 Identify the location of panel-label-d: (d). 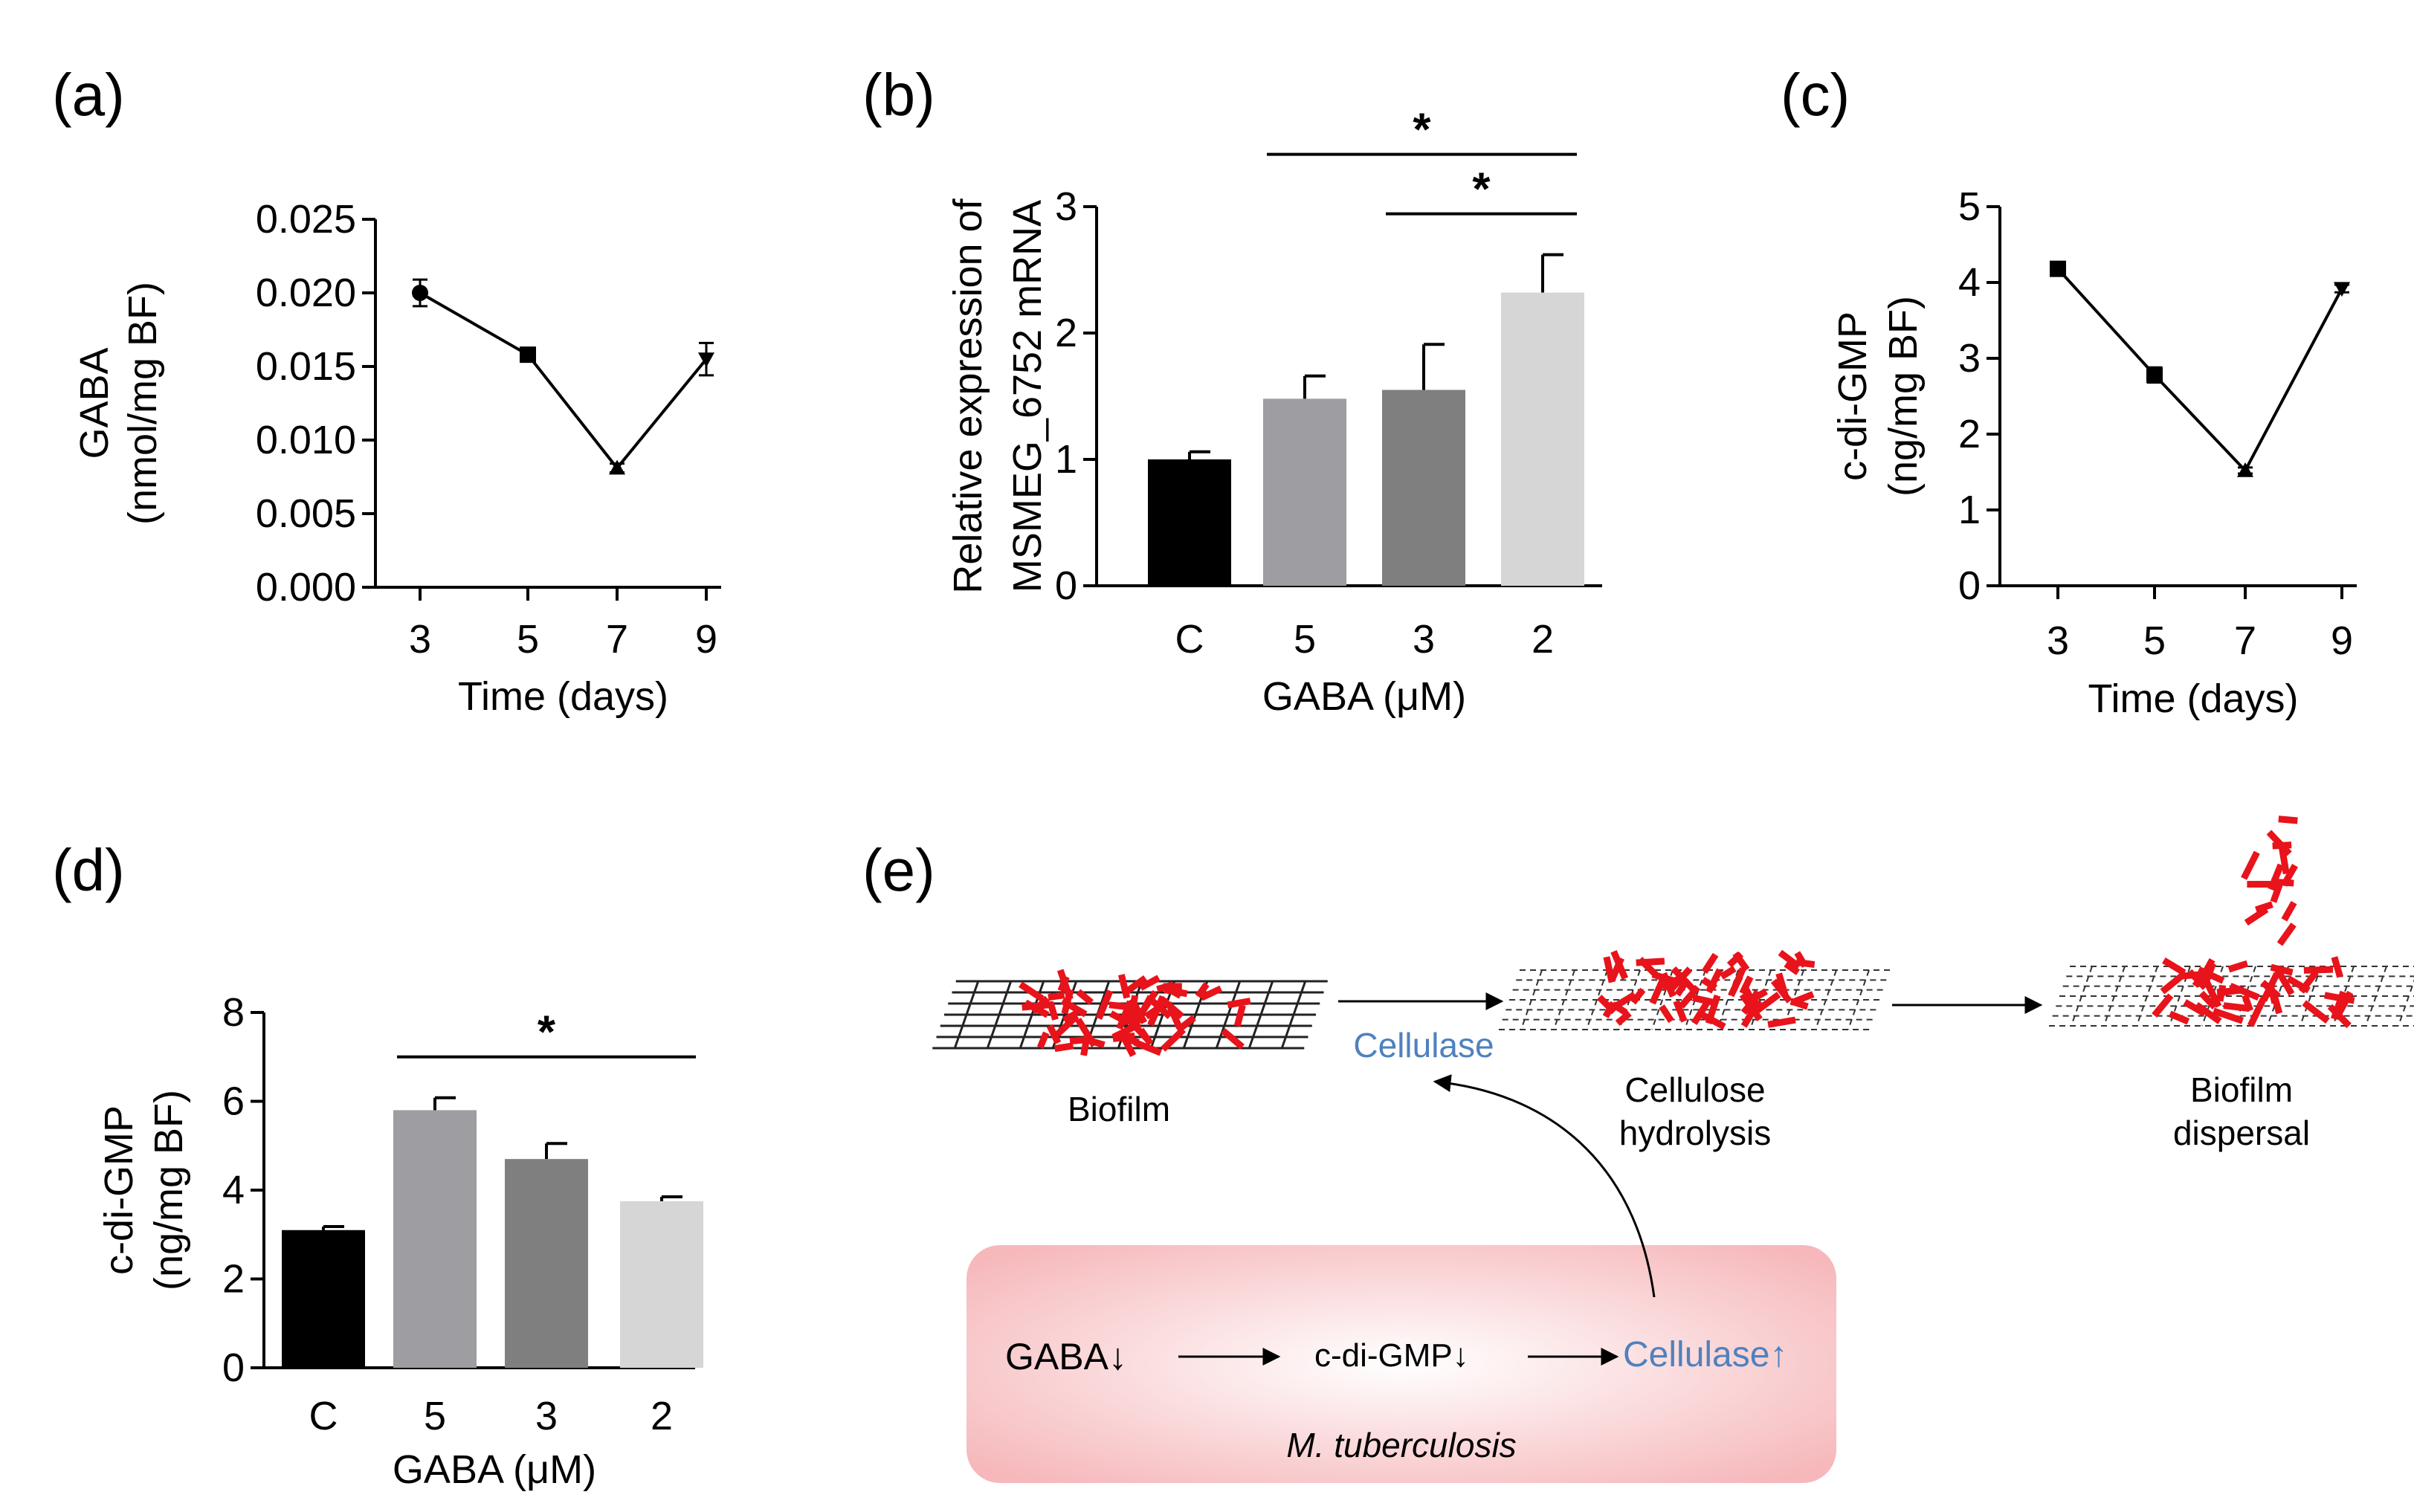
(88, 870).